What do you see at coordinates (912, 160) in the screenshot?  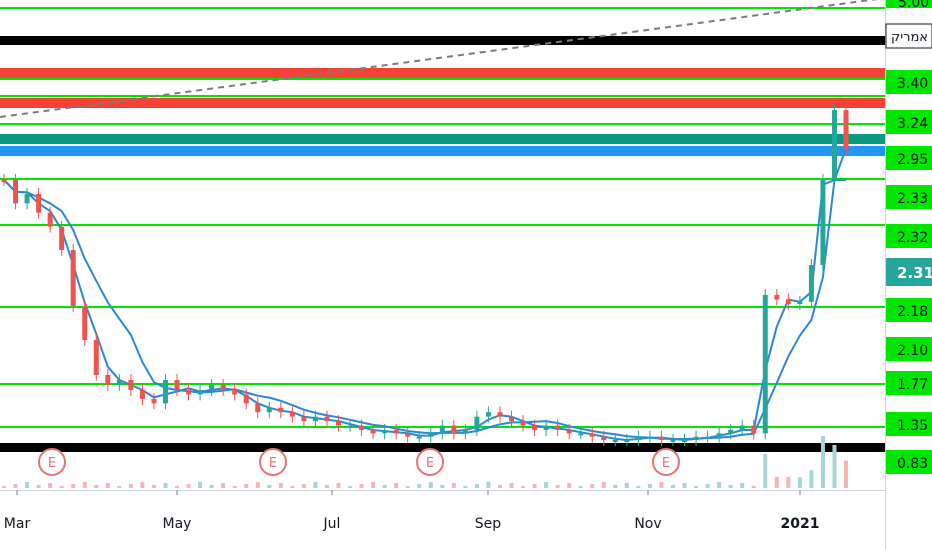 I see `svg-text: 2.95` at bounding box center [912, 160].